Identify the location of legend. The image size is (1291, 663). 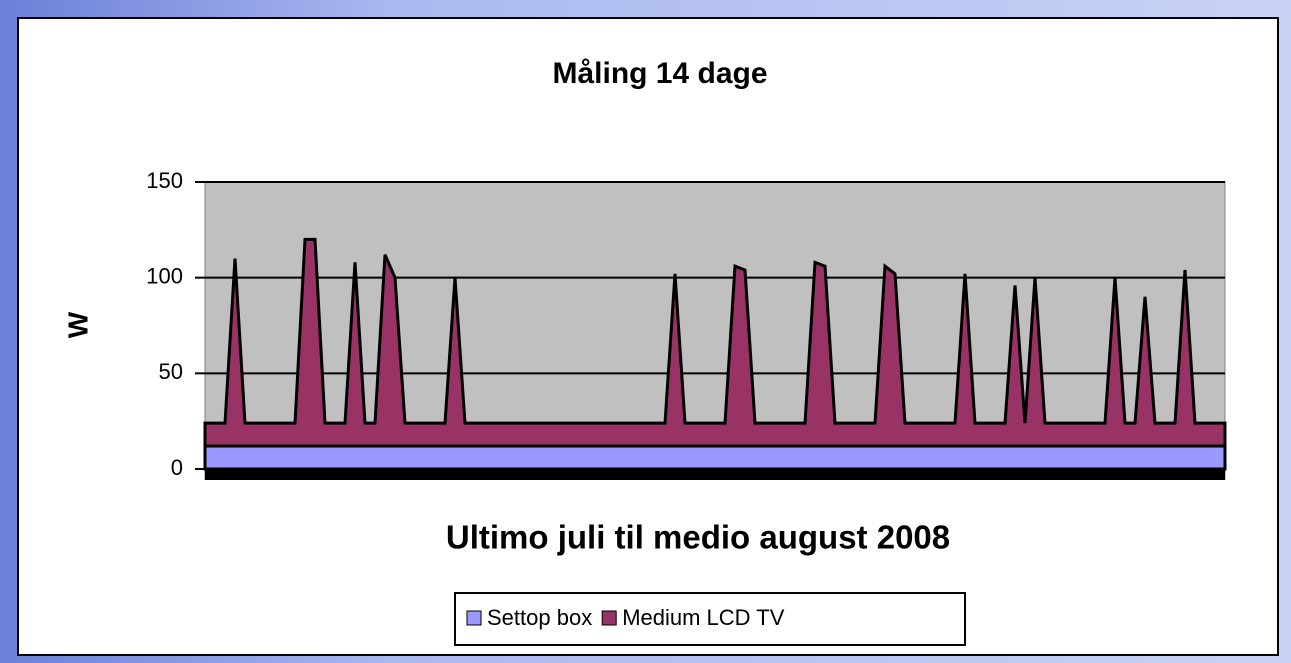
(710, 619).